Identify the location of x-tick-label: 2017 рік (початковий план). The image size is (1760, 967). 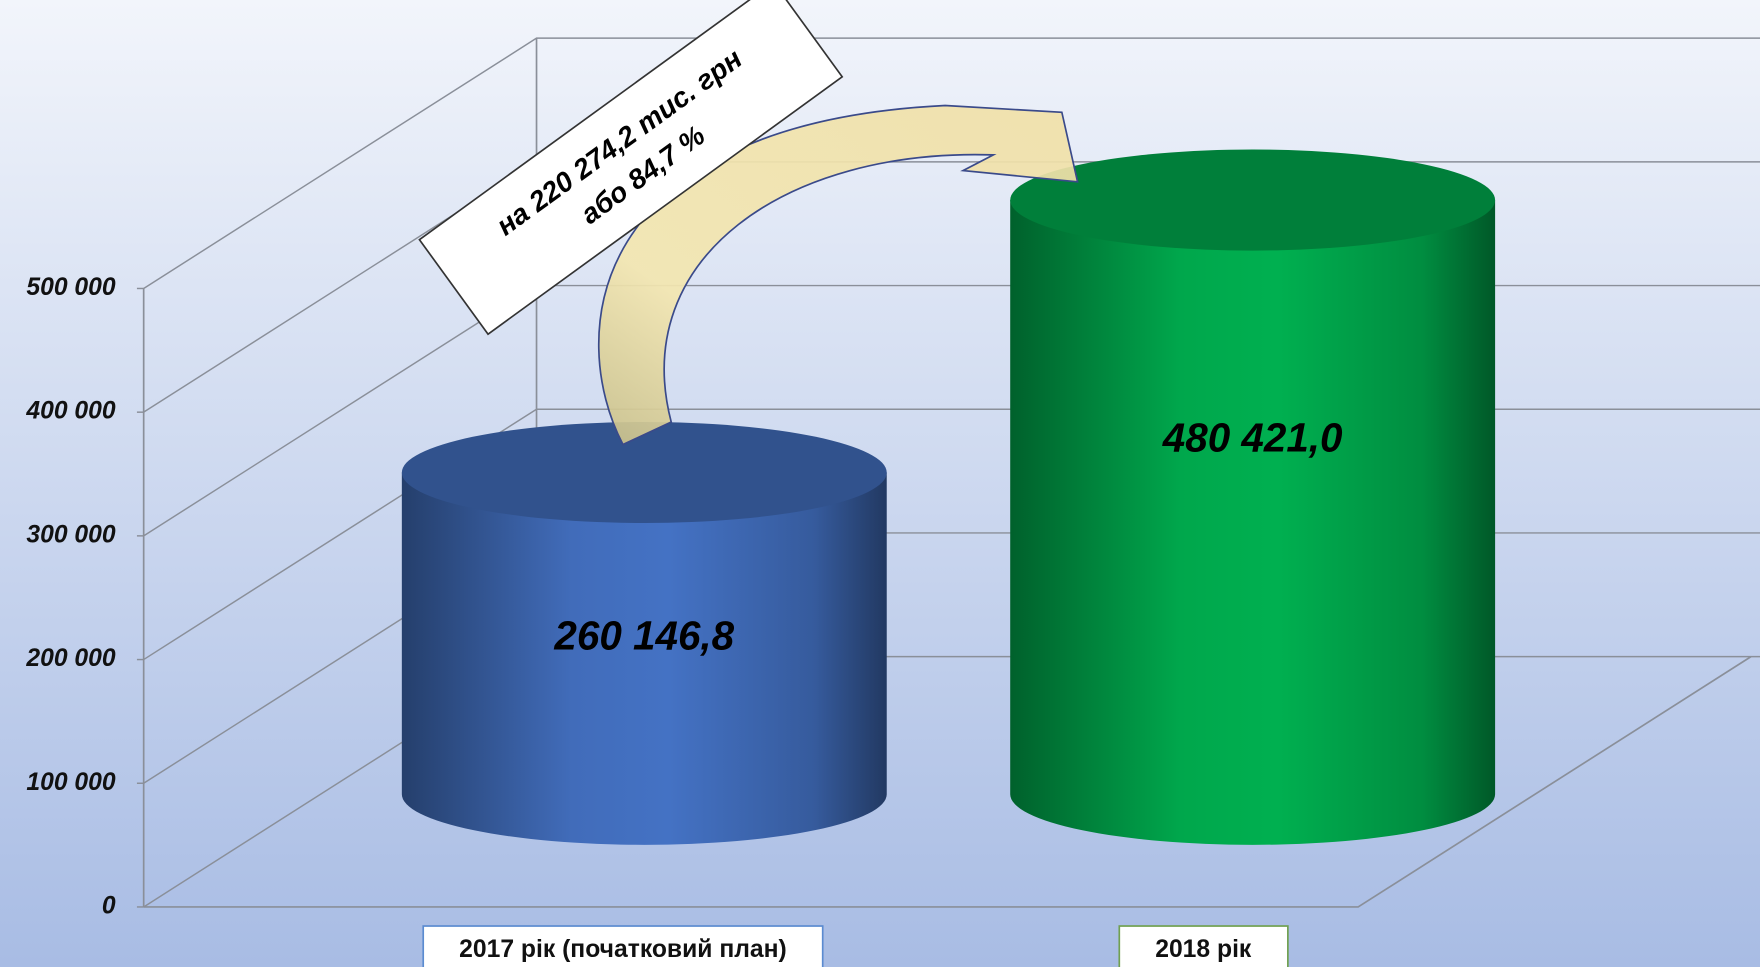
(623, 949).